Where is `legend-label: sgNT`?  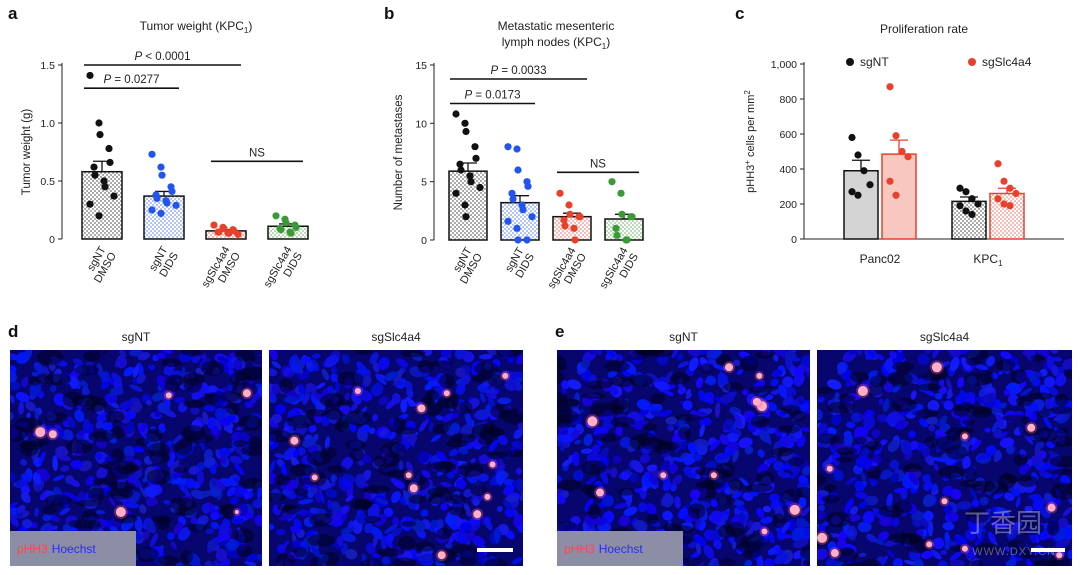
legend-label: sgNT is located at coordinates (874, 62).